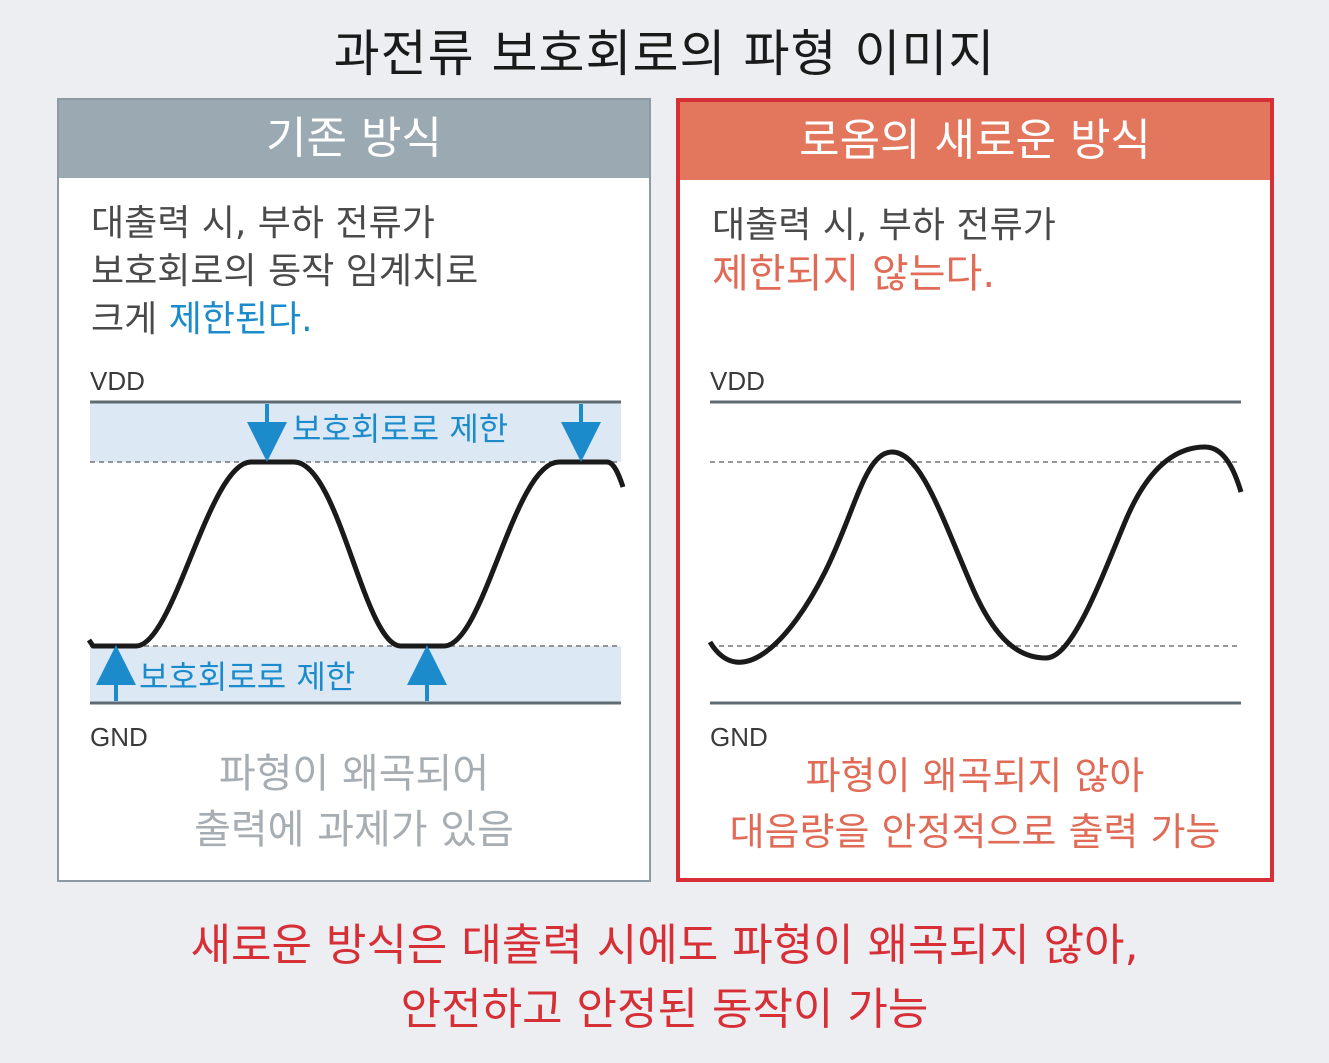 Image resolution: width=1329 pixels, height=1063 pixels. I want to click on conventional-waveform-chart: VDD GND 보호회로로 제한 보호회로로 제한, so click(356, 559).